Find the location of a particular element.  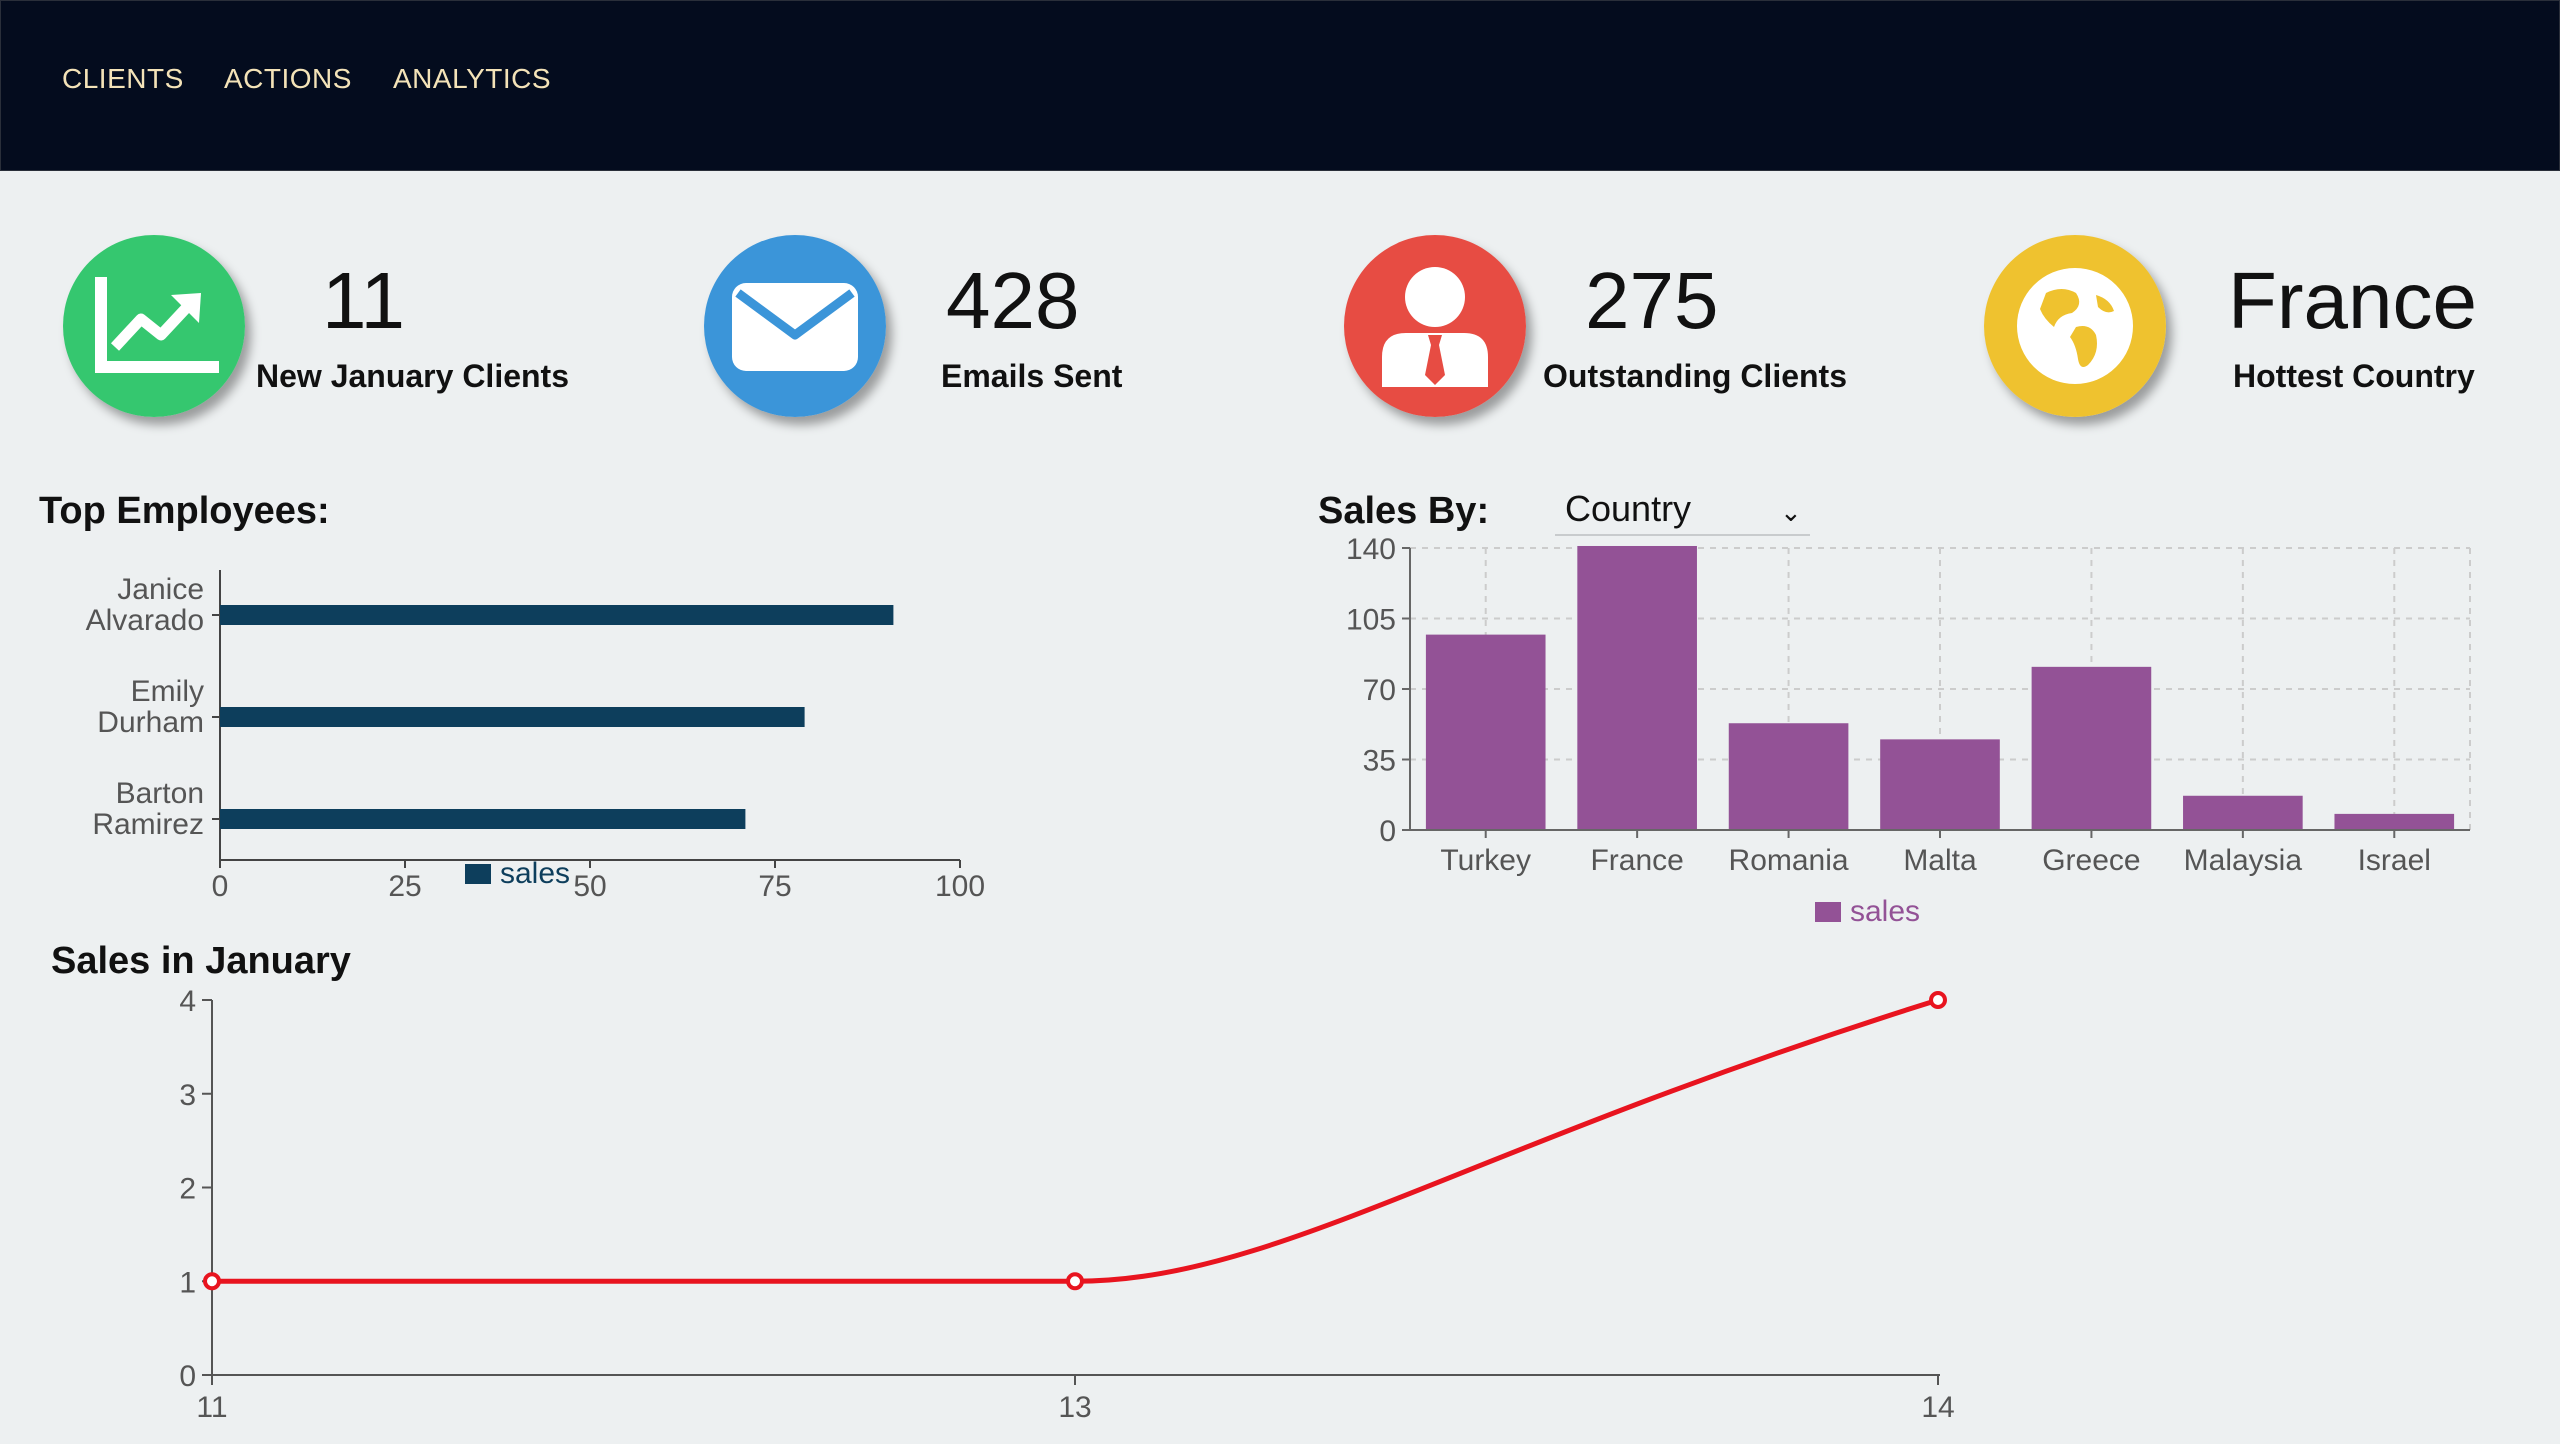

y-tick-label: 3 is located at coordinates (187, 1095).